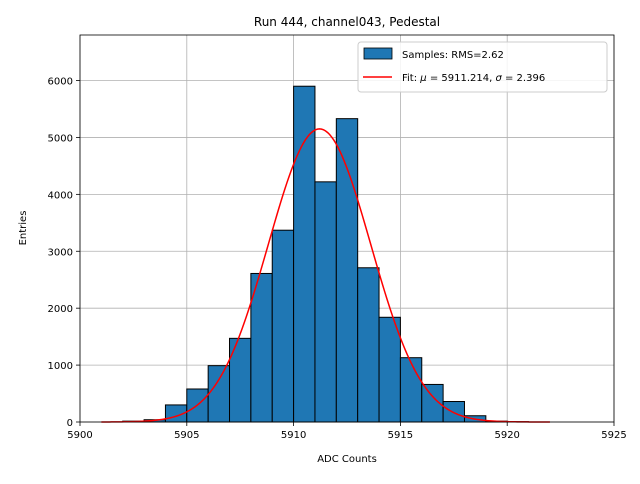  I want to click on x-axis-label: ADC Counts, so click(347, 459).